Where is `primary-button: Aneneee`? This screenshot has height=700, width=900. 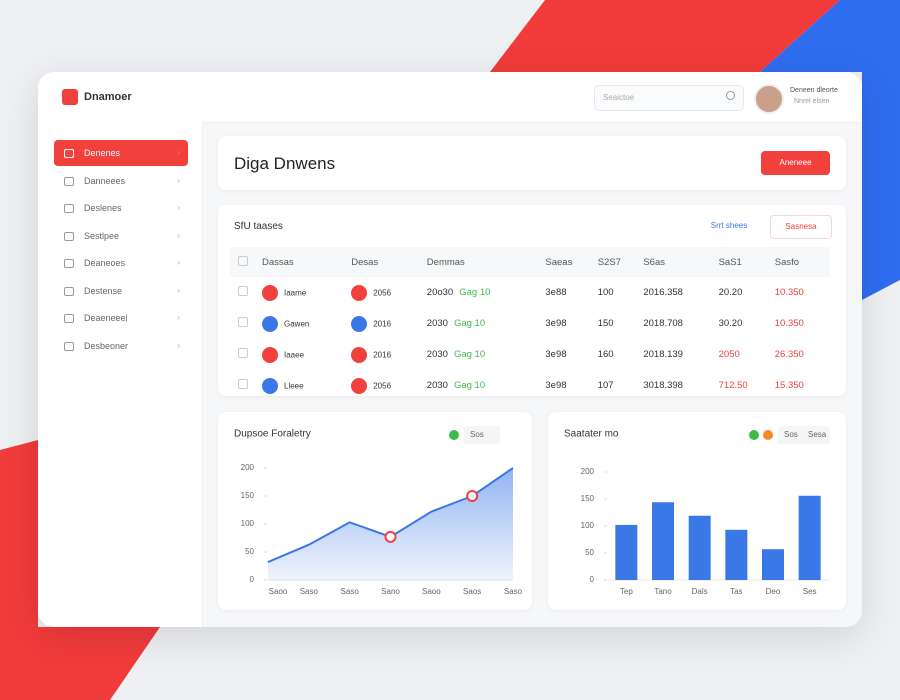 primary-button: Aneneee is located at coordinates (795, 163).